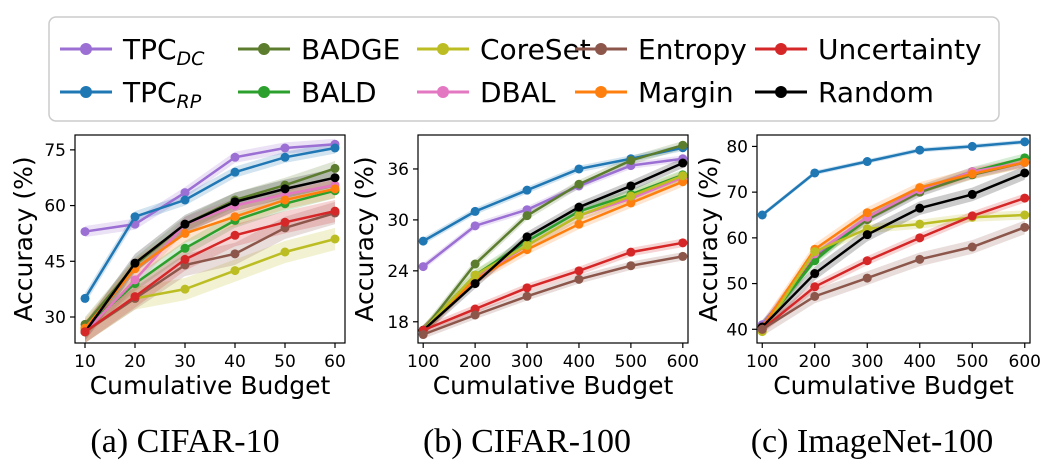  I want to click on legend-entry-bald: BALD, so click(307, 92).